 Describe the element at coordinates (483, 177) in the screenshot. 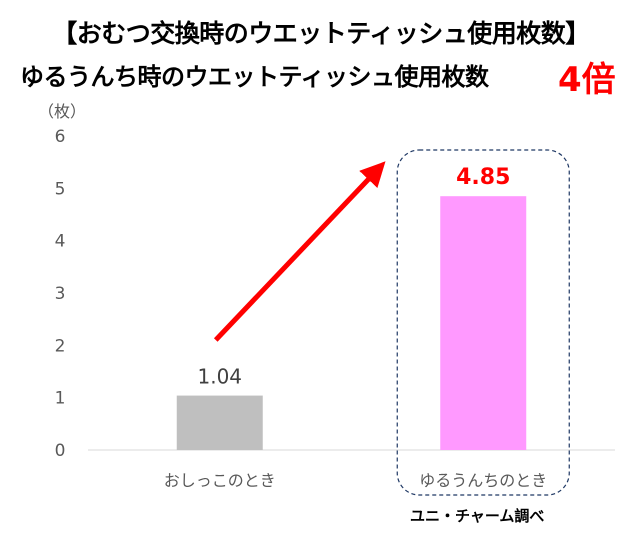

I see `bar-value-label: 4.85` at that location.